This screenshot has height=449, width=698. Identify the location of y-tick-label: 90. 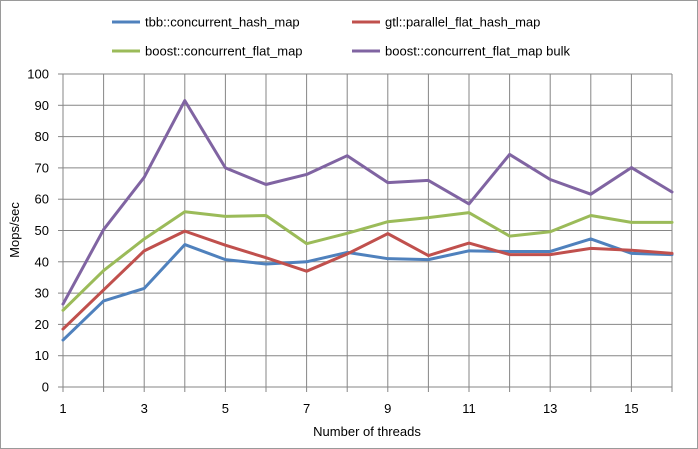
(42, 105).